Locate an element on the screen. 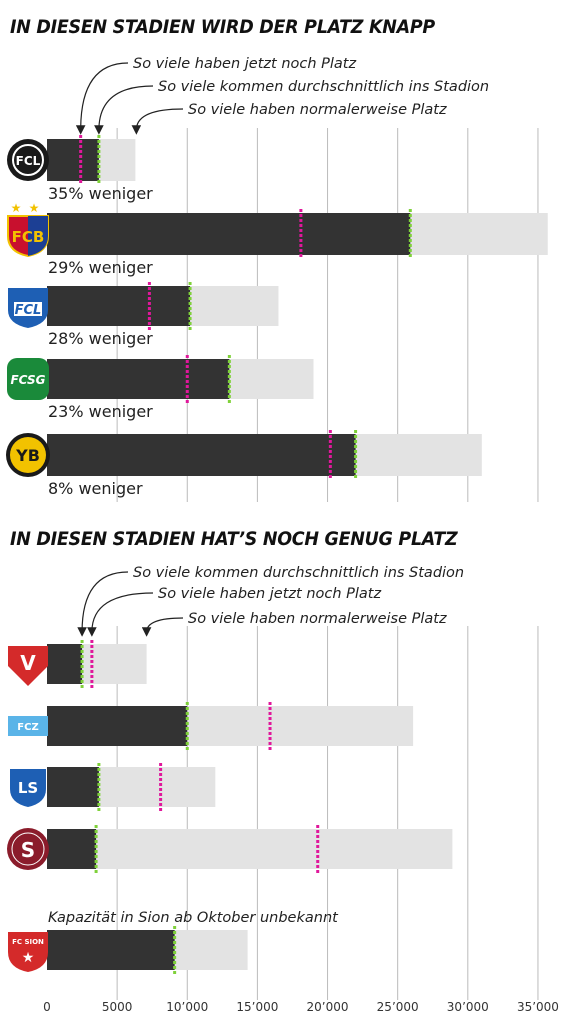  fc-sion-logo: FC SION ★ is located at coordinates (28, 952).